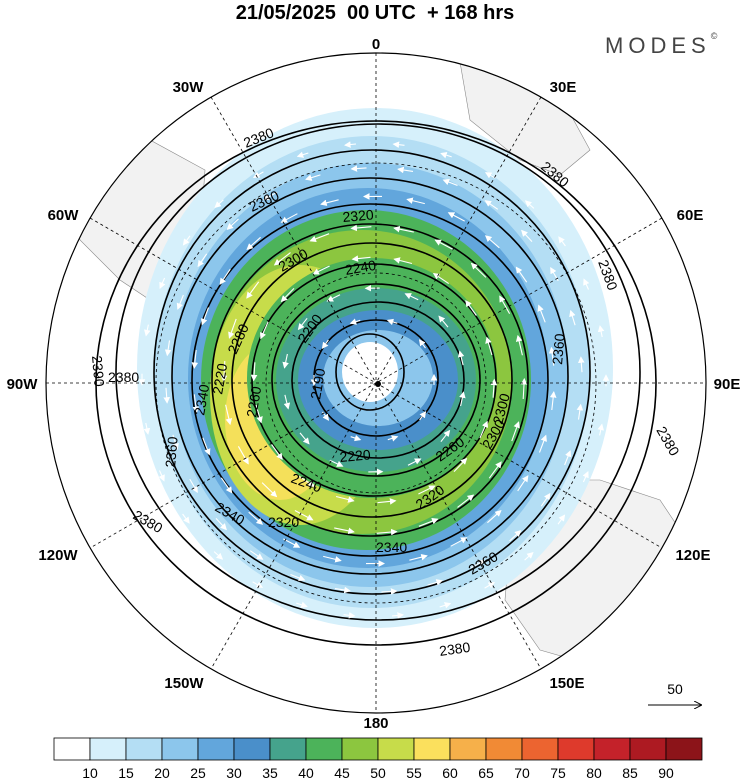  I want to click on colorbar-swatches, so click(378, 749).